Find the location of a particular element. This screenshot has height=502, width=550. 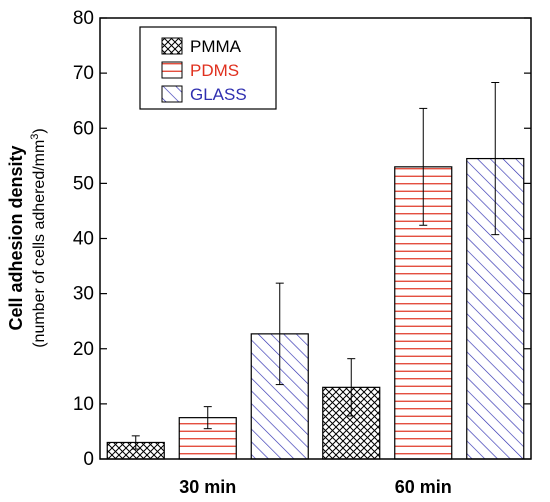

y-tick-label: 0 is located at coordinates (88, 459).